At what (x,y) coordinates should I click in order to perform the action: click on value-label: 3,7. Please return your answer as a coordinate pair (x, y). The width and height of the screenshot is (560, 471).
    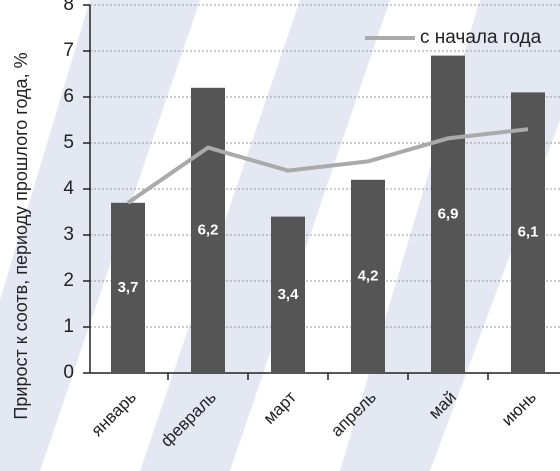
    Looking at the image, I should click on (128, 287).